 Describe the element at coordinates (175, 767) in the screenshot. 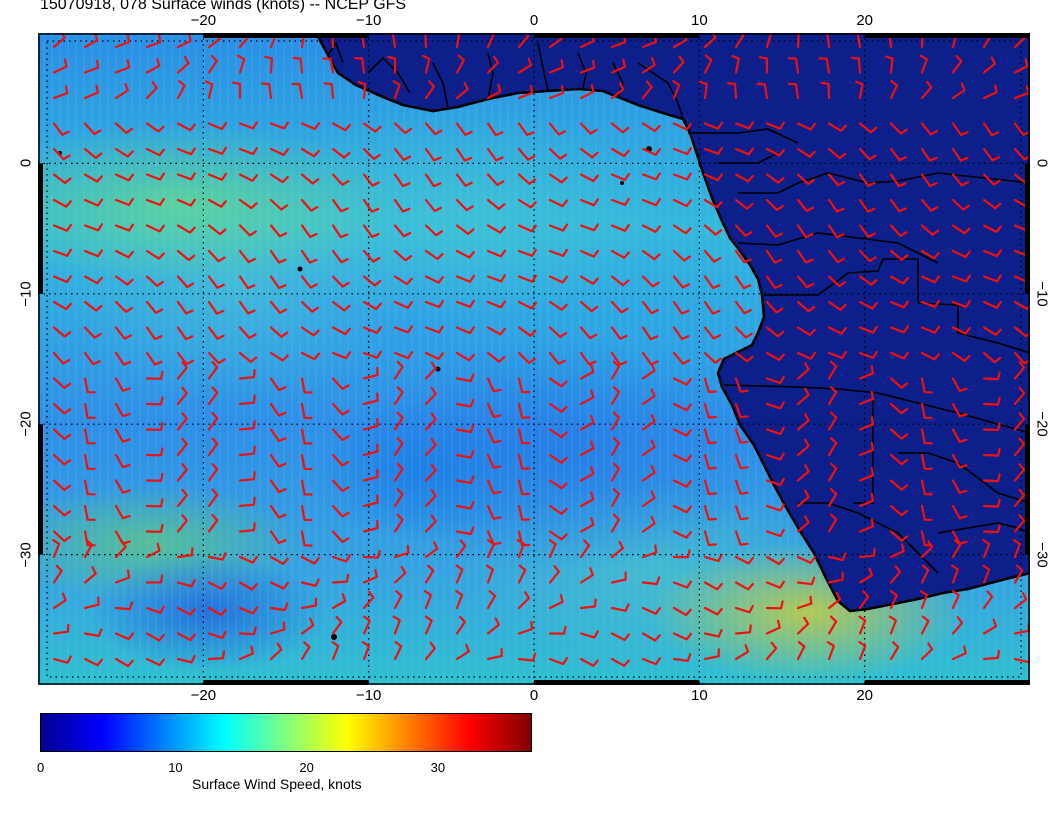

I see `colorbar-tick-label: 10` at that location.